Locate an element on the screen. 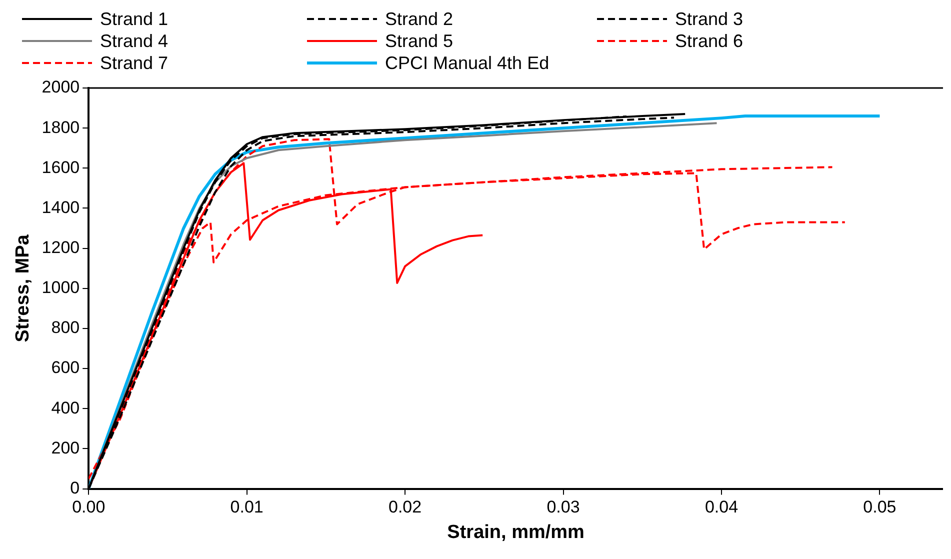 The height and width of the screenshot is (559, 951). y-tick-label: 200 is located at coordinates (65, 448).